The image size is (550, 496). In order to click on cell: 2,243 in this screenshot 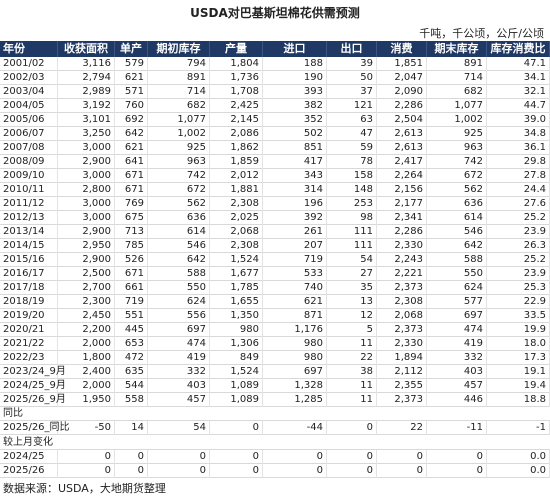, I will do `click(402, 260)`.